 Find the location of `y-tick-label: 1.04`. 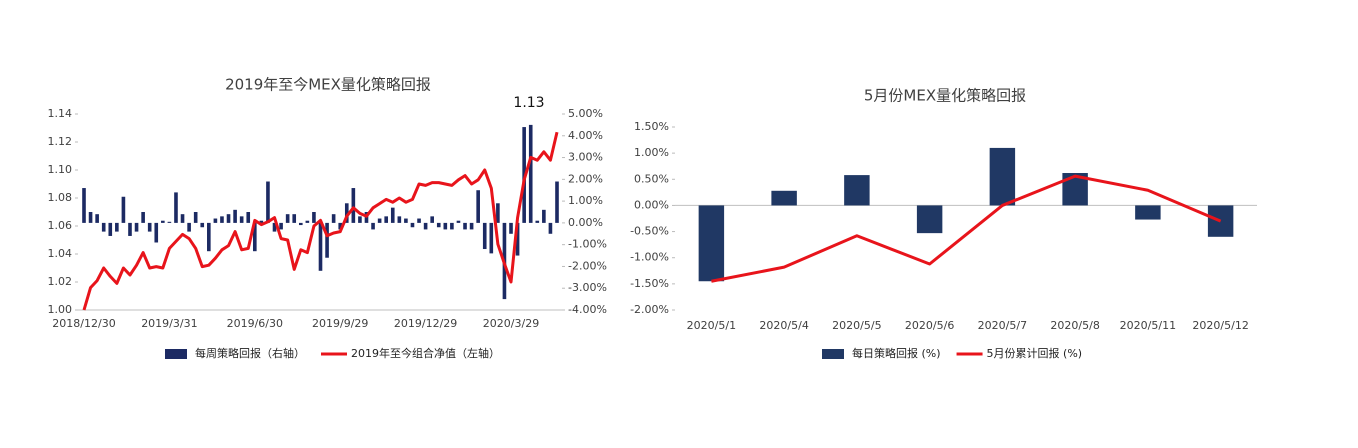

y-tick-label: 1.04 is located at coordinates (60, 253).